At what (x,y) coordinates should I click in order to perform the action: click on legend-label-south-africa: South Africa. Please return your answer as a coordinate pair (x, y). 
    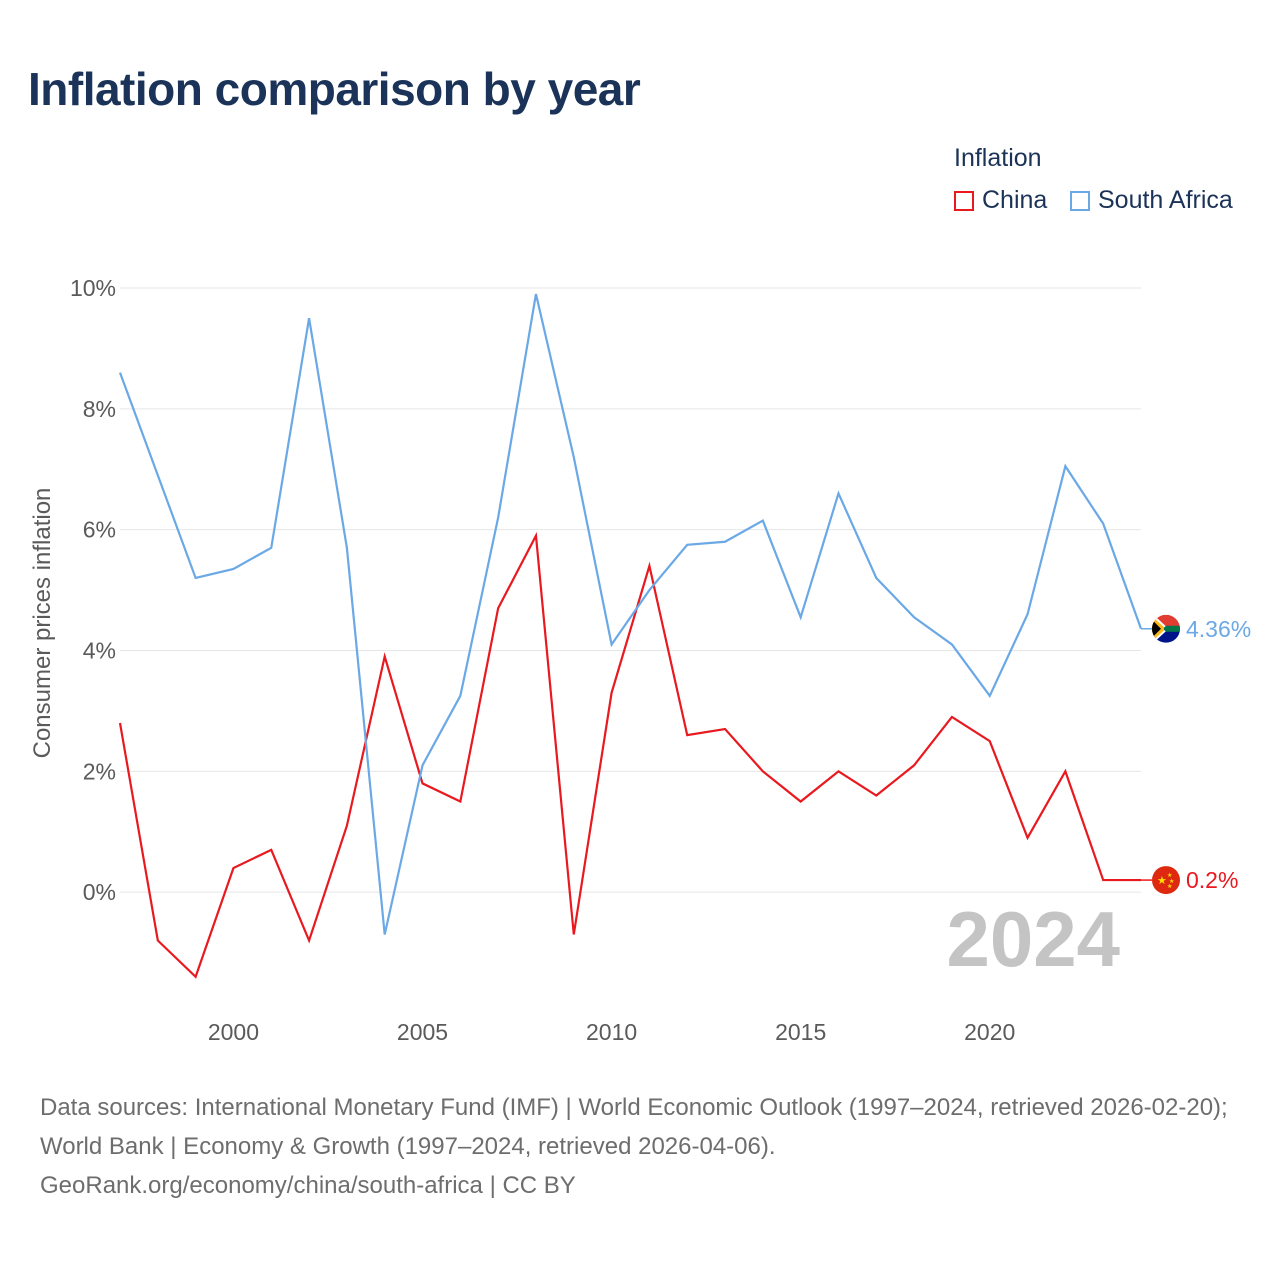
    Looking at the image, I should click on (1165, 200).